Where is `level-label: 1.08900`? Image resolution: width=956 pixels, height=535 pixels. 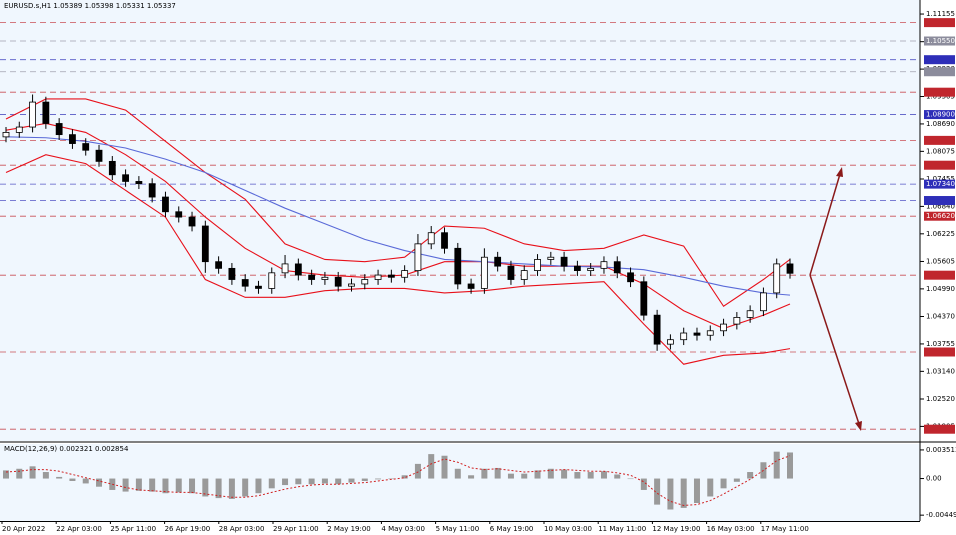
level-label: 1.08900 is located at coordinates (940, 115).